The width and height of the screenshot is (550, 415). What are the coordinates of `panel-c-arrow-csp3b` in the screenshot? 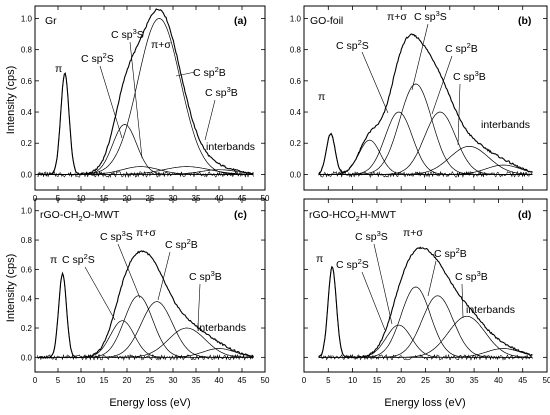 It's located at (199, 305).